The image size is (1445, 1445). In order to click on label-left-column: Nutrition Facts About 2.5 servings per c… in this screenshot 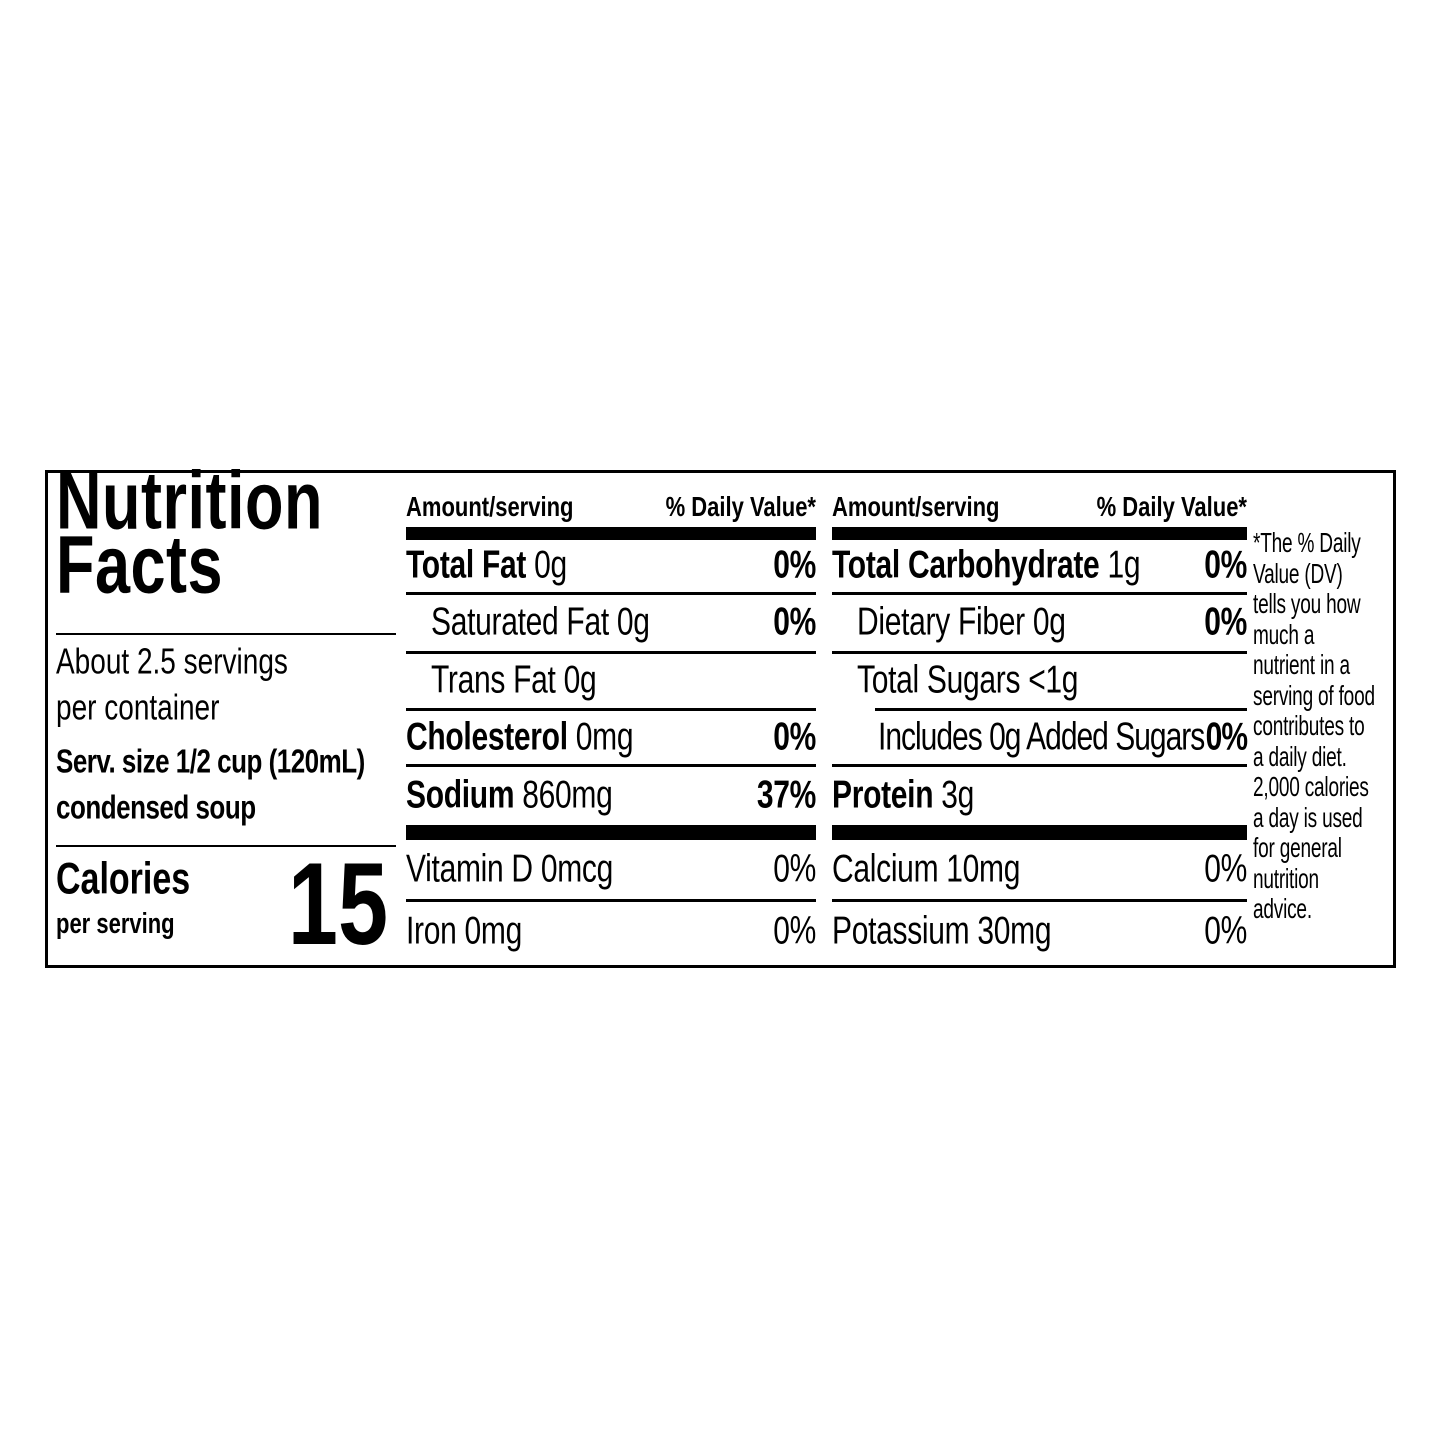, I will do `click(226, 713)`.